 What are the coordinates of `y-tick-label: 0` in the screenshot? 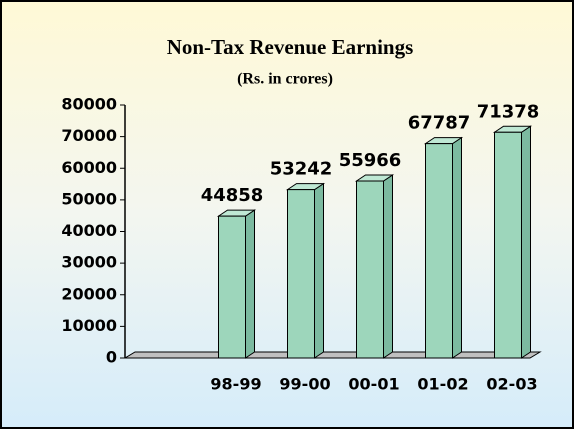 It's located at (111, 357).